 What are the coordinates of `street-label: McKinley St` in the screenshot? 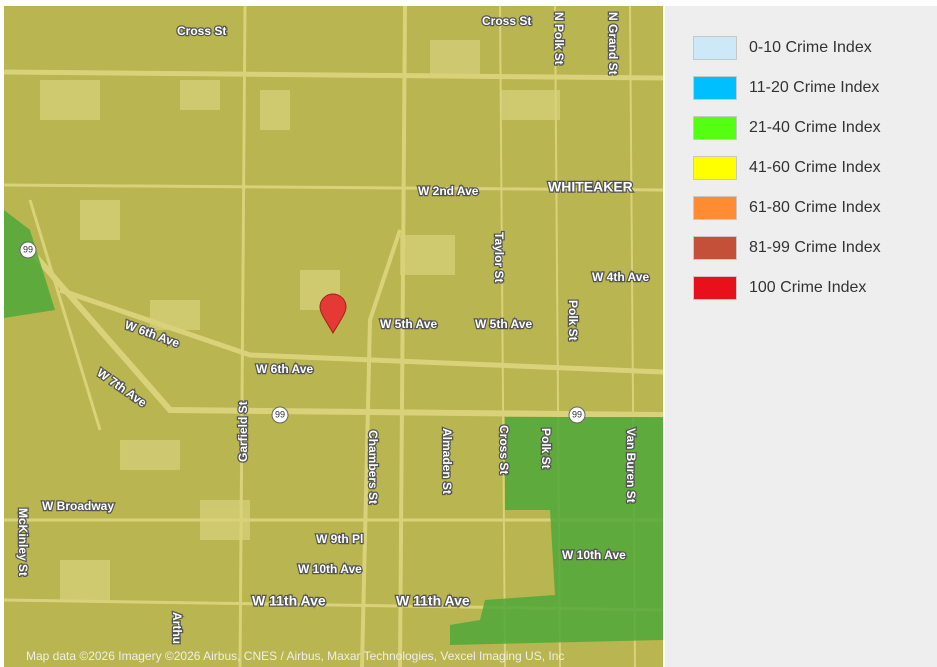 It's located at (23, 542).